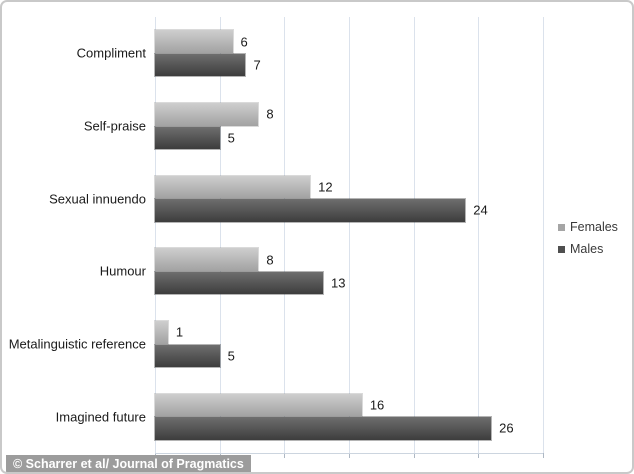 The image size is (634, 474). Describe the element at coordinates (179, 332) in the screenshot. I see `value-label-females-metalinguistic-reference: 1` at that location.